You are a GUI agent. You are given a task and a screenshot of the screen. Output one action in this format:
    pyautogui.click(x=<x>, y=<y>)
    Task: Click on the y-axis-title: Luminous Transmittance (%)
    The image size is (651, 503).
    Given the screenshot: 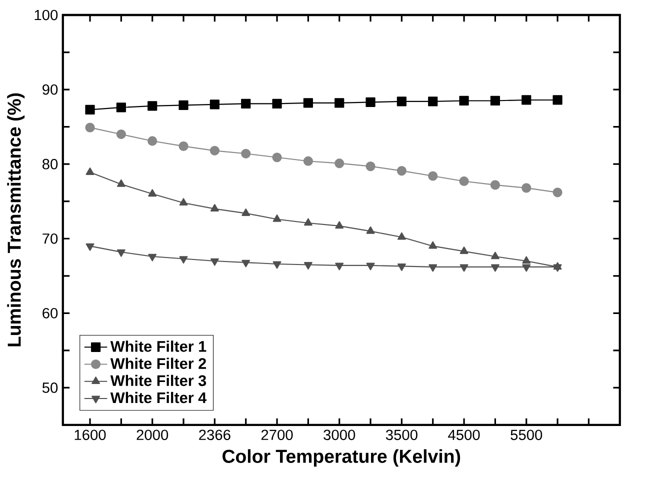 What is the action you would take?
    pyautogui.click(x=16, y=219)
    